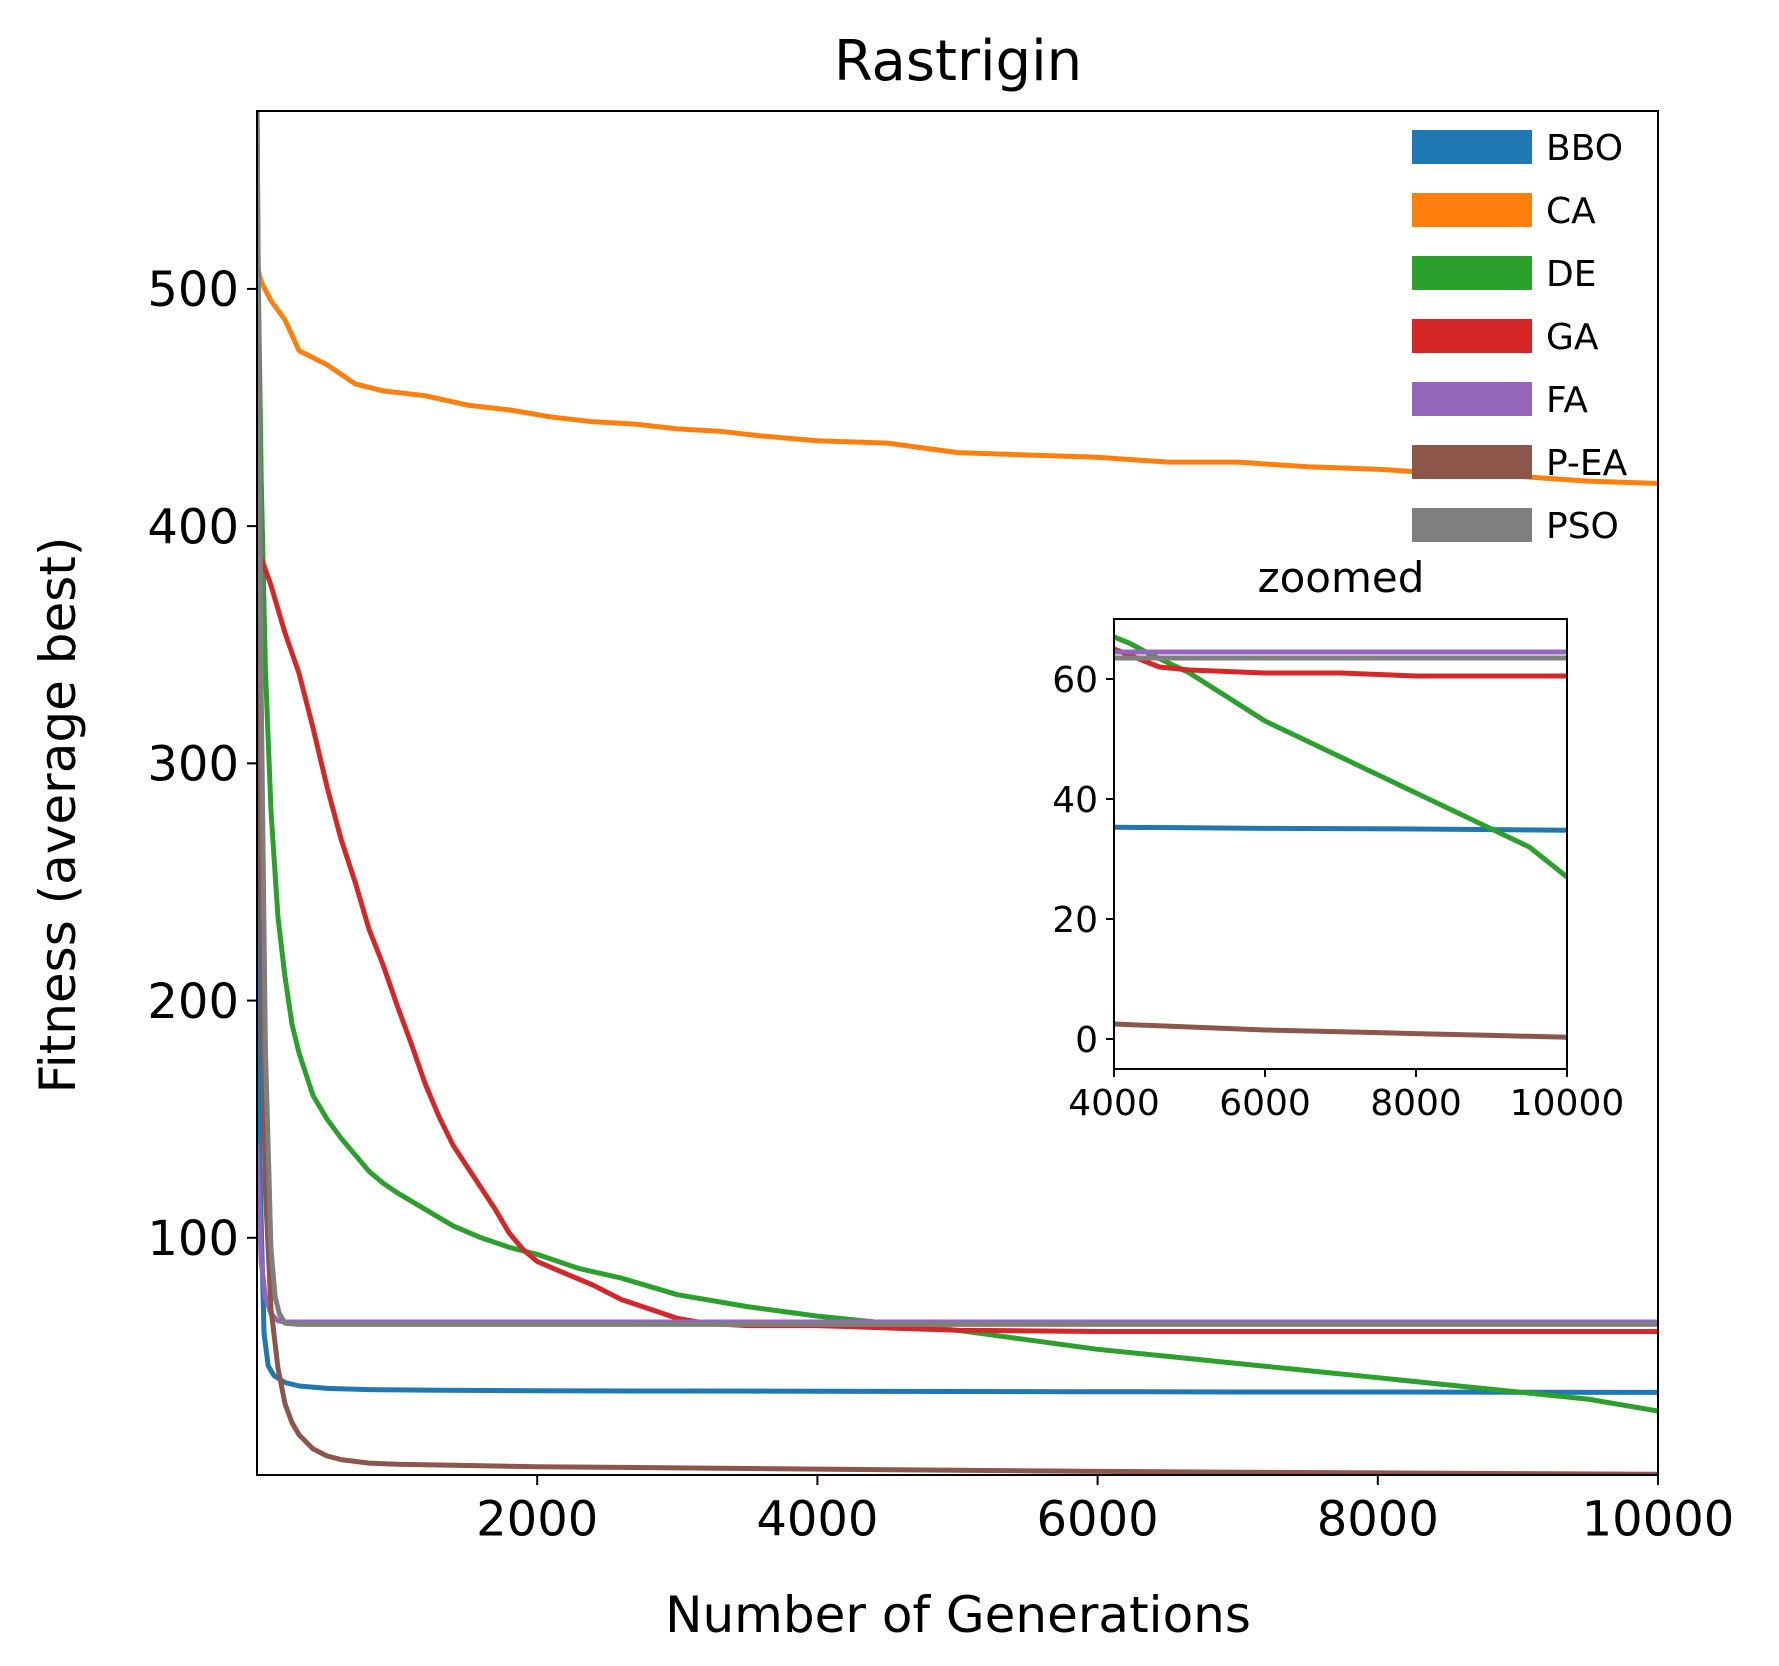  I want to click on legend-swatch-p-ea, so click(1472, 462).